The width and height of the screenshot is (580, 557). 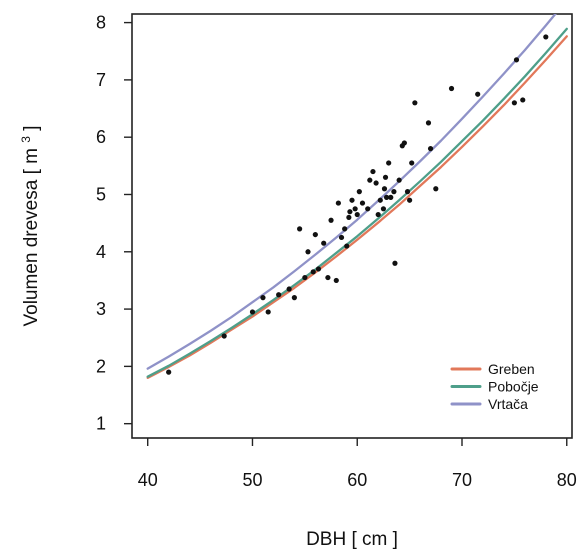 What do you see at coordinates (462, 480) in the screenshot?
I see `x-tick-label-70: 70` at bounding box center [462, 480].